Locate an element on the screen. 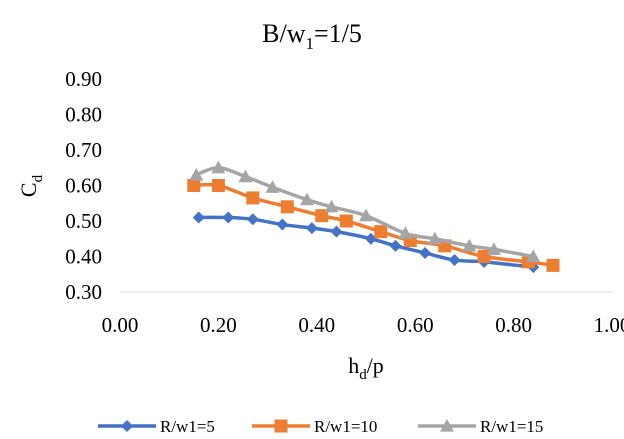 This screenshot has width=624, height=439. legend-label: R/w1=15 is located at coordinates (511, 426).